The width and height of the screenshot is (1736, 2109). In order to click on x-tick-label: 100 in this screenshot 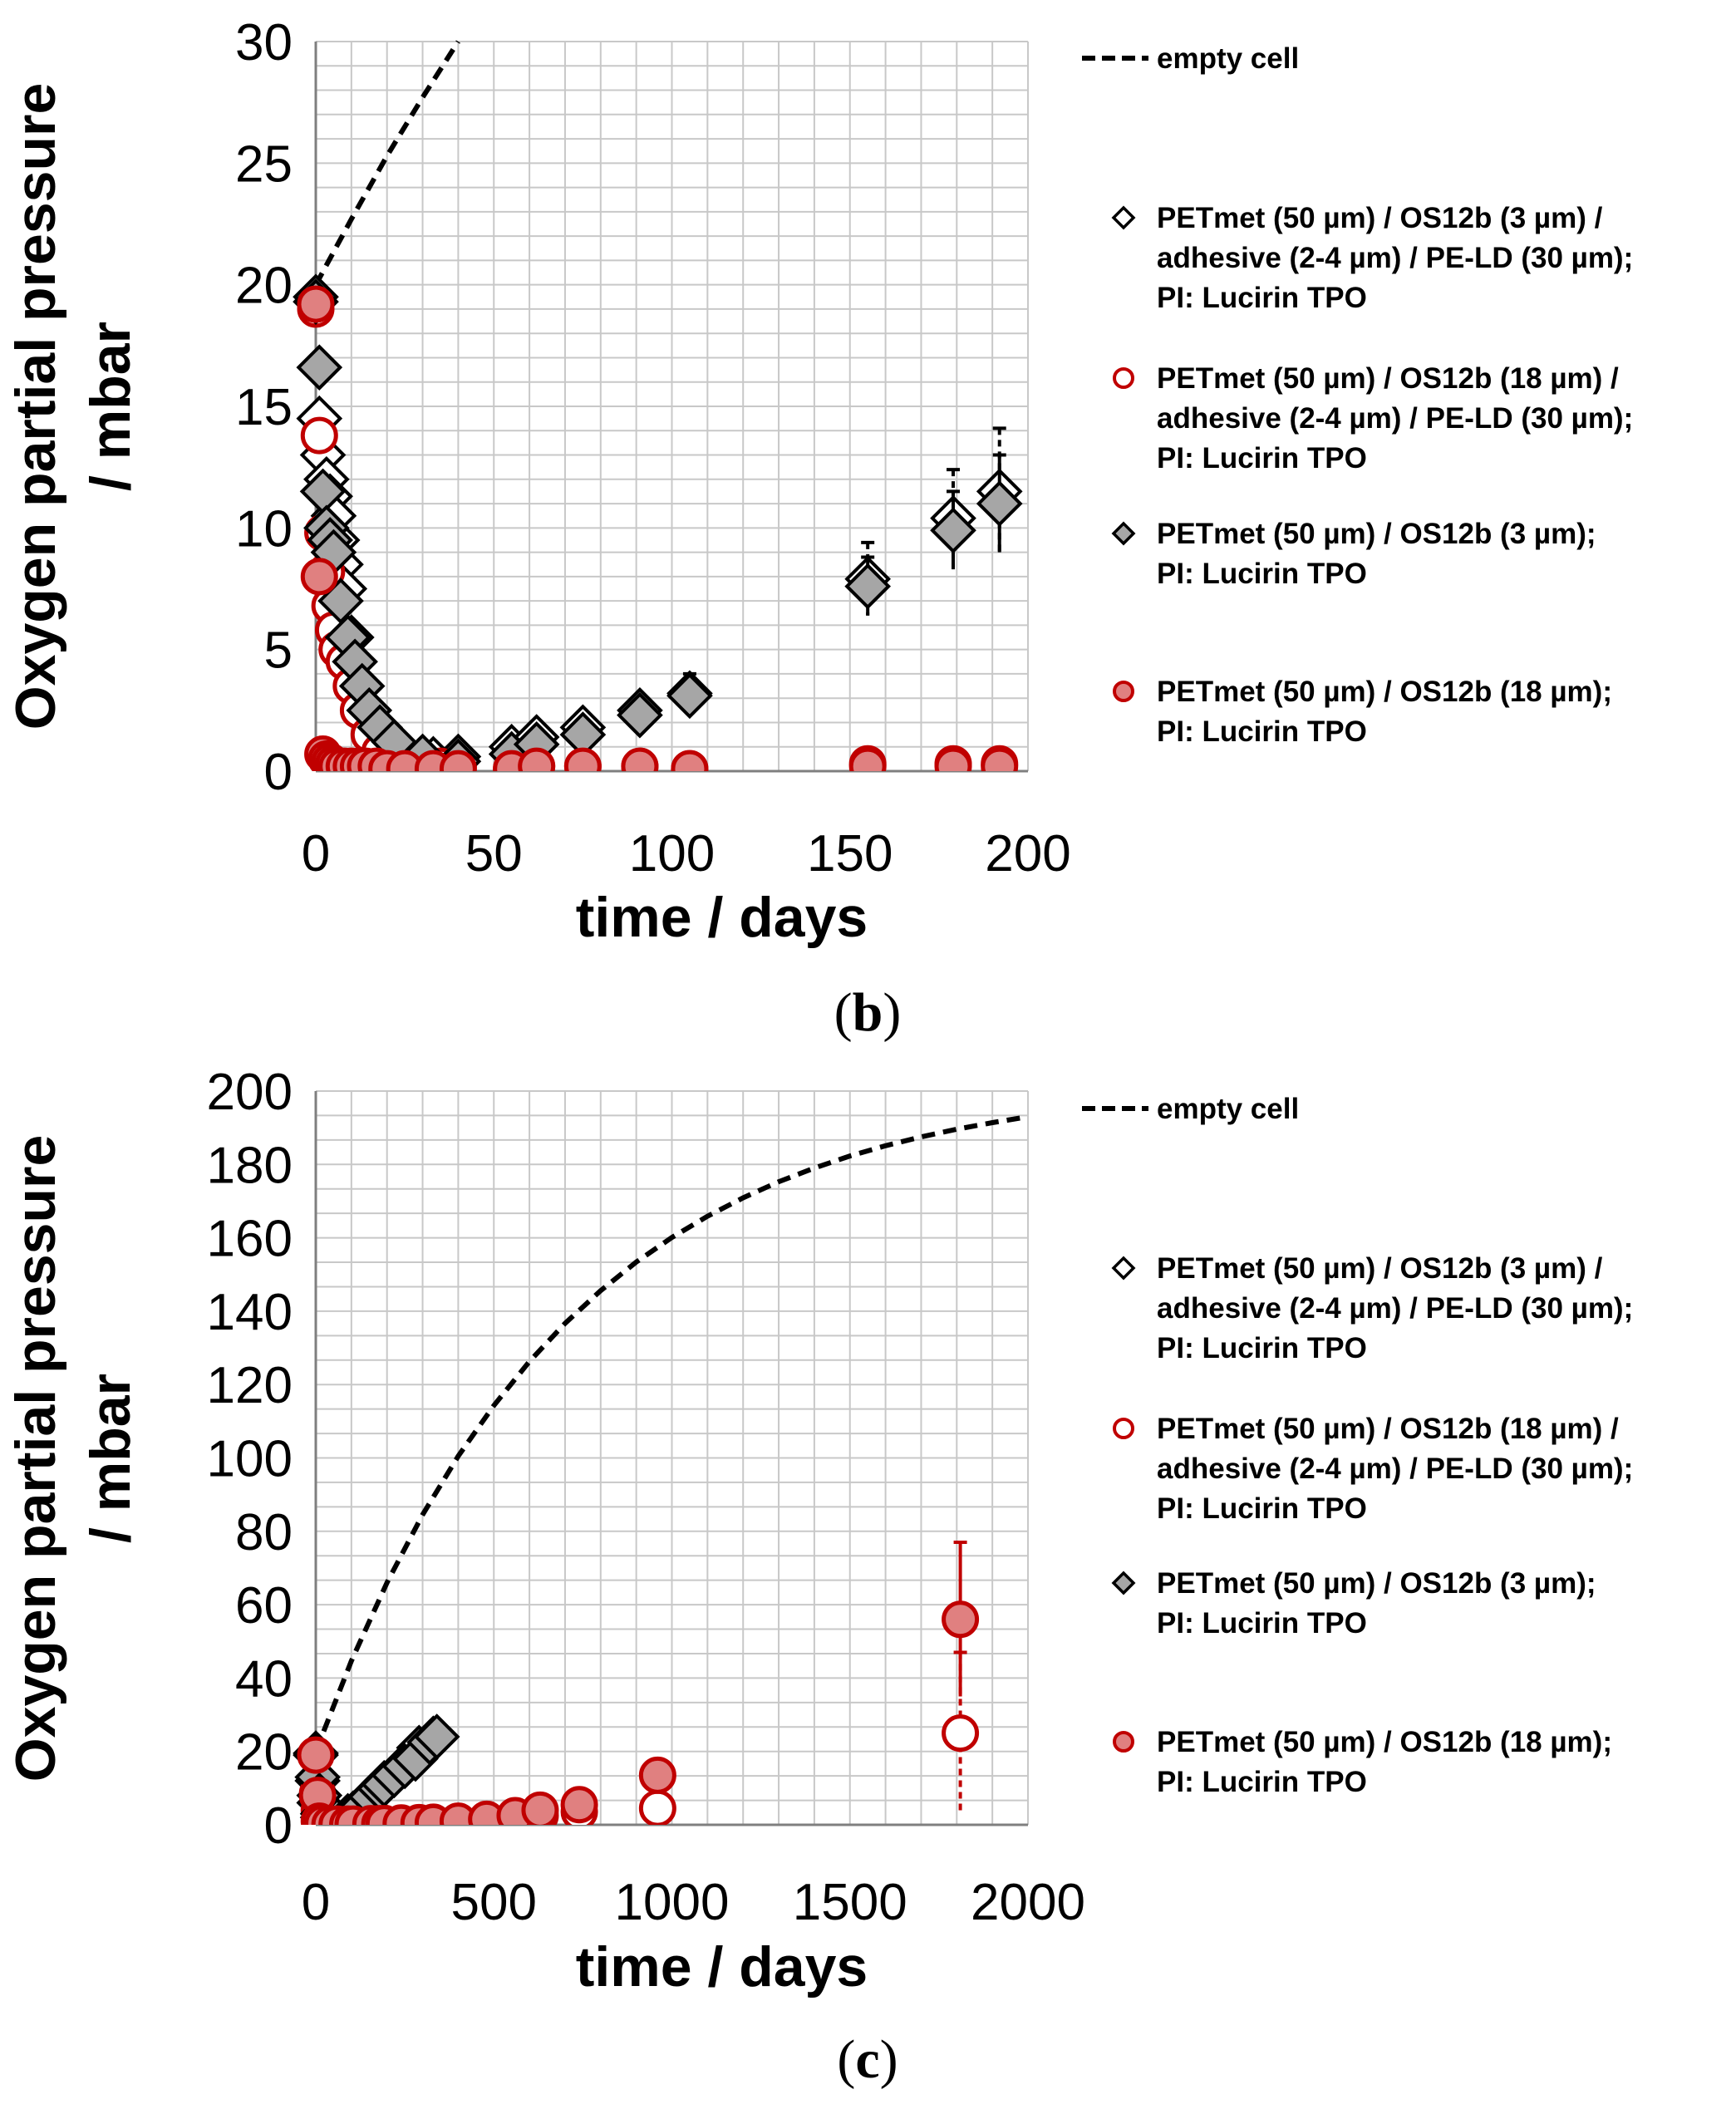, I will do `click(672, 853)`.